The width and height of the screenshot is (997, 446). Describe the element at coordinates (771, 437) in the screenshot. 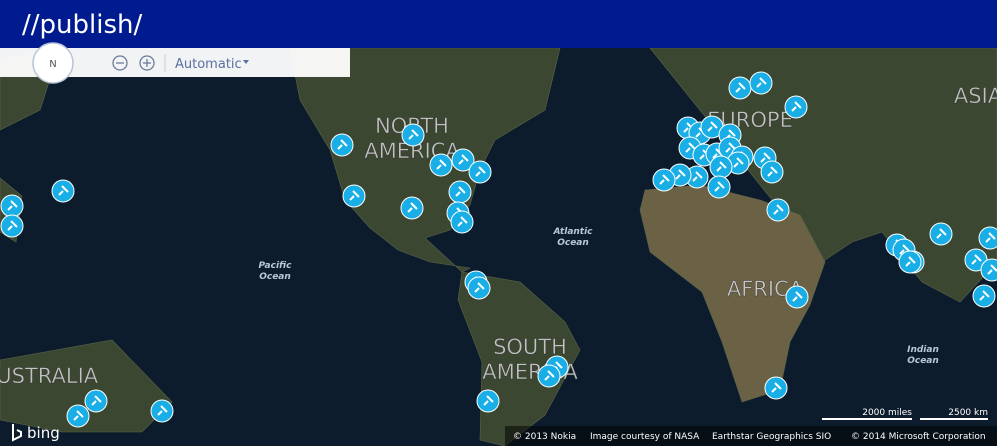

I see `credit: Earthstar Geographics SIO` at that location.